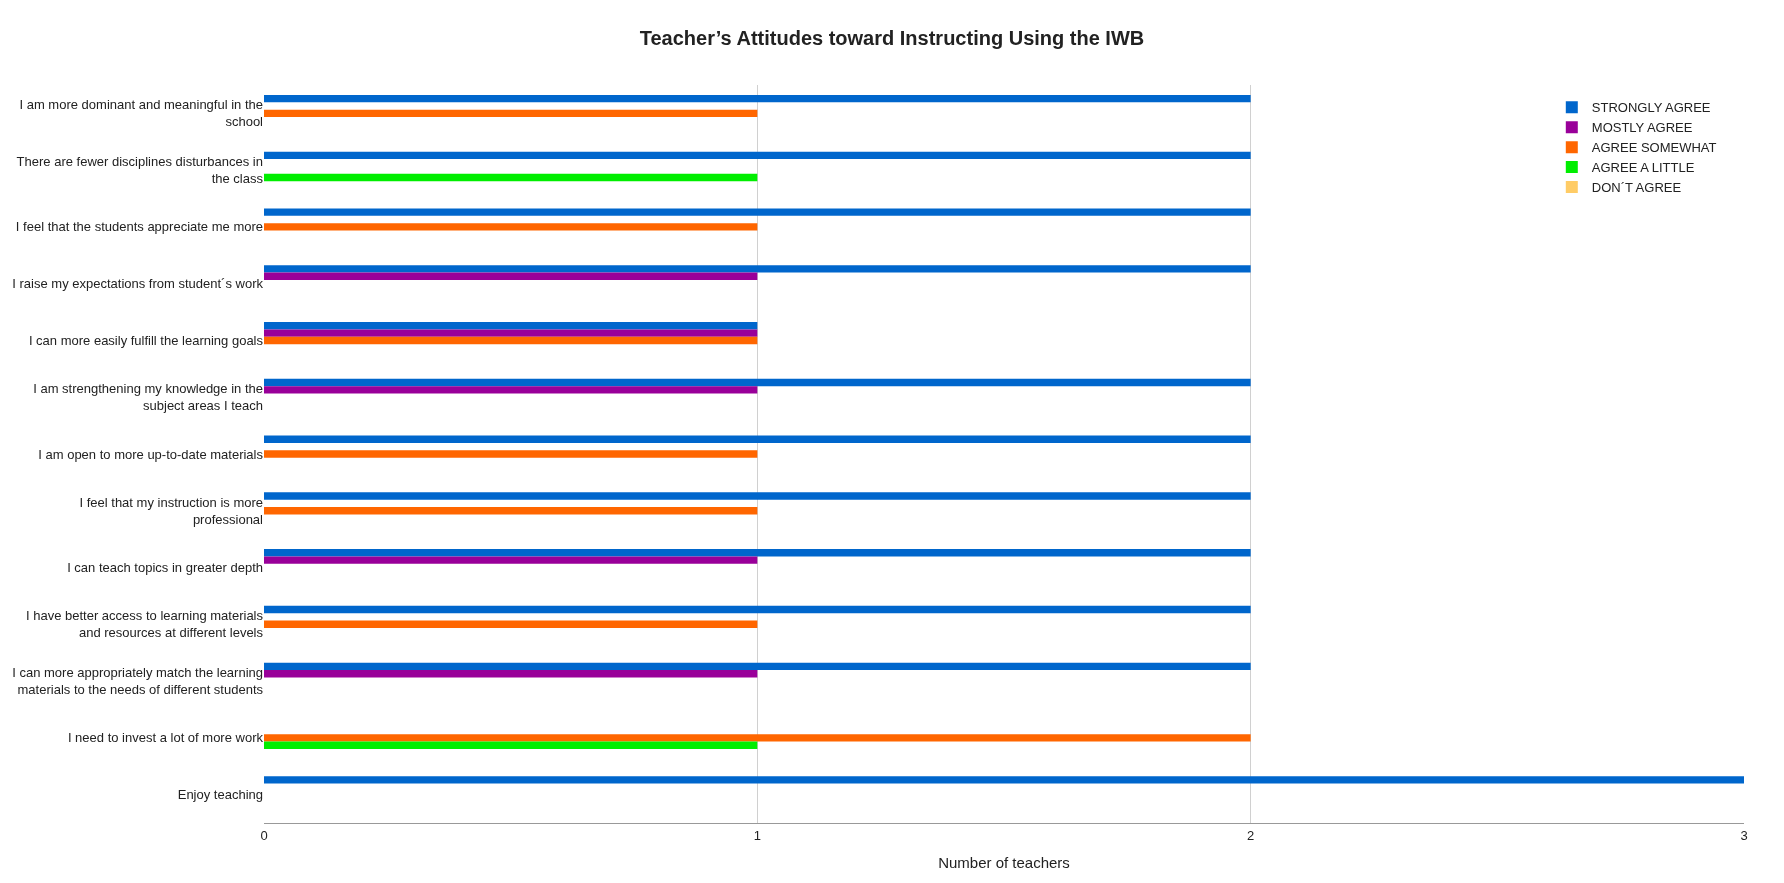  Describe the element at coordinates (1636, 187) in the screenshot. I see `legend-label: DON´T AGREE` at that location.